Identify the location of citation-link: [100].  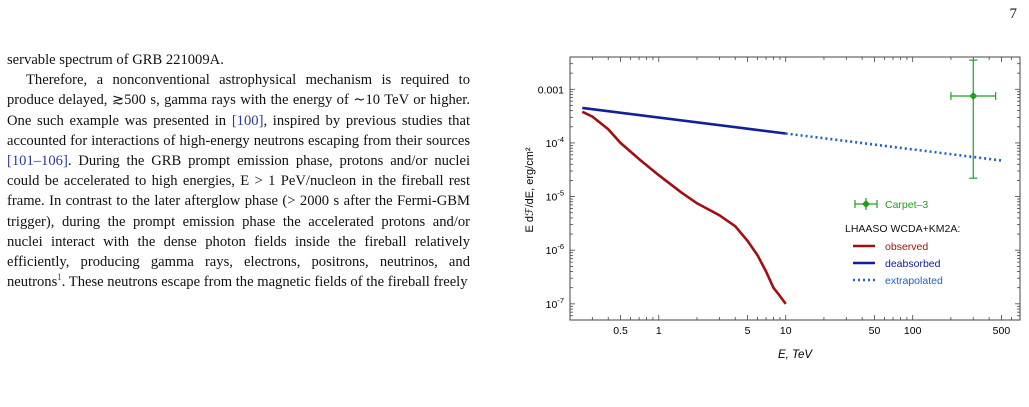
(247, 120).